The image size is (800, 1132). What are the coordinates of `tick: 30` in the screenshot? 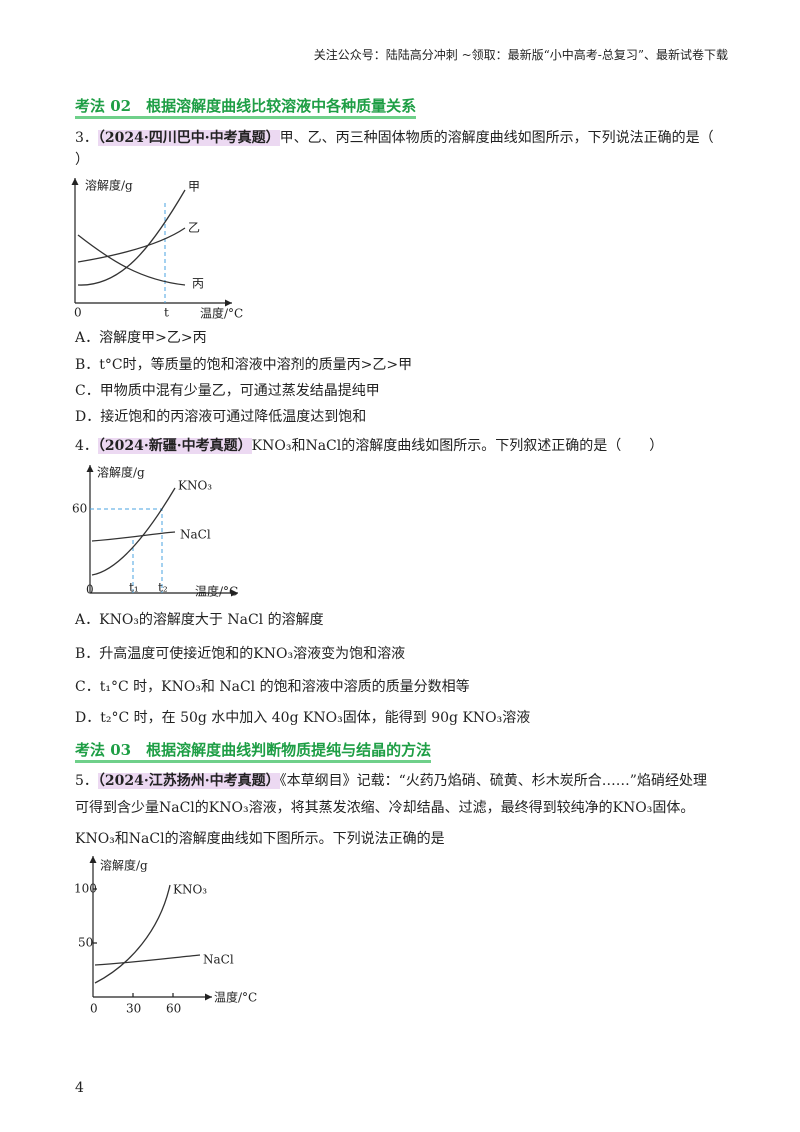 It's located at (133, 1009).